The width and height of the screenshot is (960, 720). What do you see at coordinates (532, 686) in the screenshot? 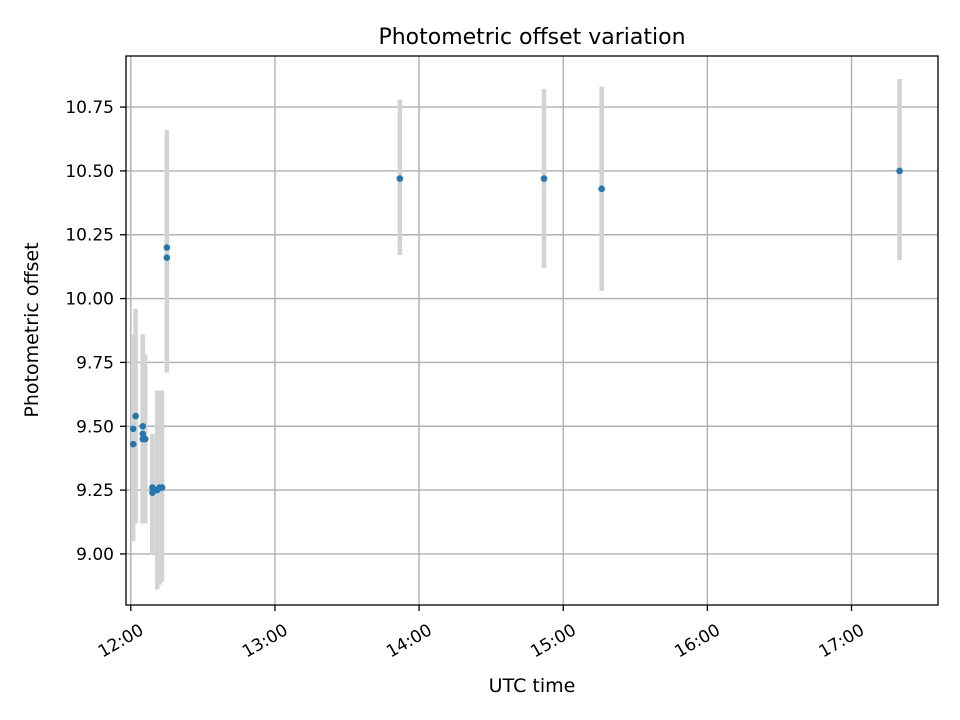
I see `x-axis-label: UTC time` at bounding box center [532, 686].